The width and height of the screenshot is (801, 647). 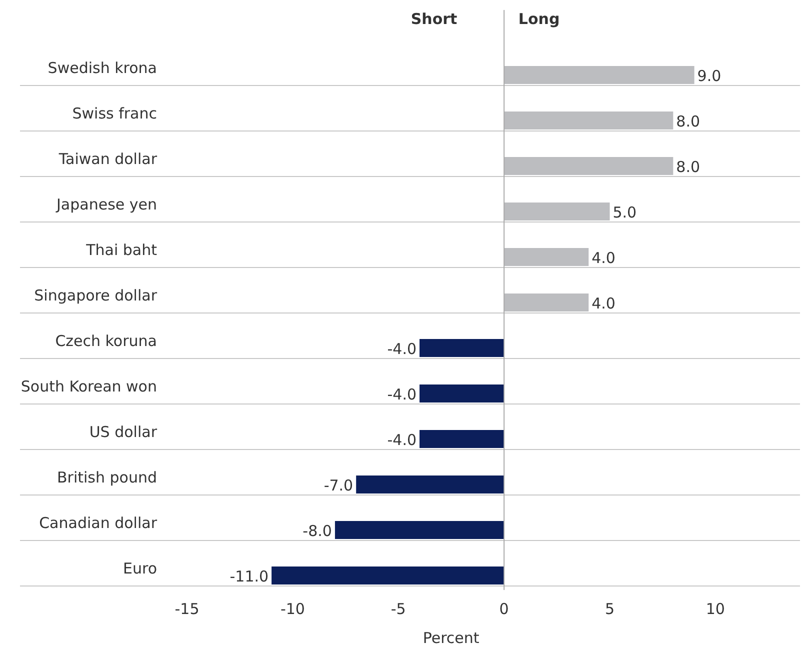 What do you see at coordinates (106, 341) in the screenshot?
I see `y-tick-label: Czech koruna` at bounding box center [106, 341].